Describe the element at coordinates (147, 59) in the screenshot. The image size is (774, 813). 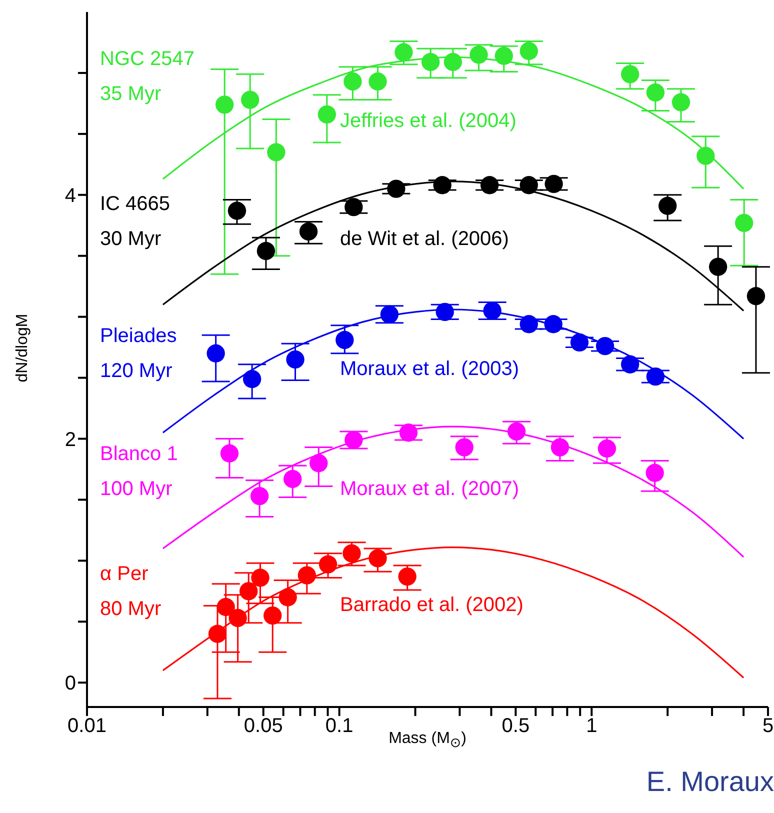
I see `series-label: NGC 2547` at that location.